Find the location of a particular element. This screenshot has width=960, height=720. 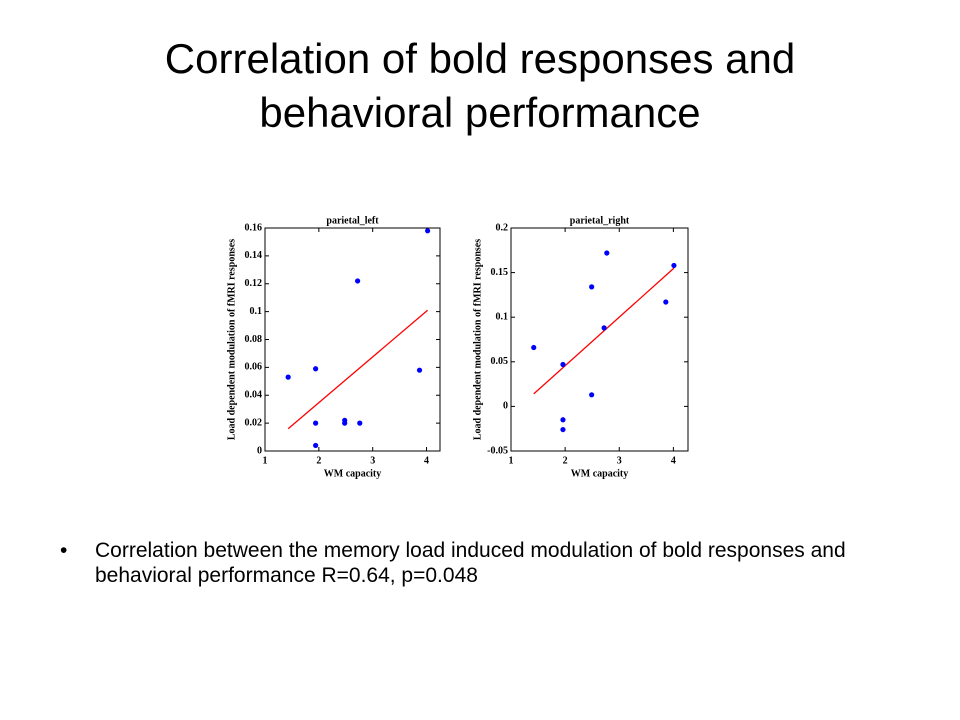

y-tick-label: 0.02 is located at coordinates (254, 422).